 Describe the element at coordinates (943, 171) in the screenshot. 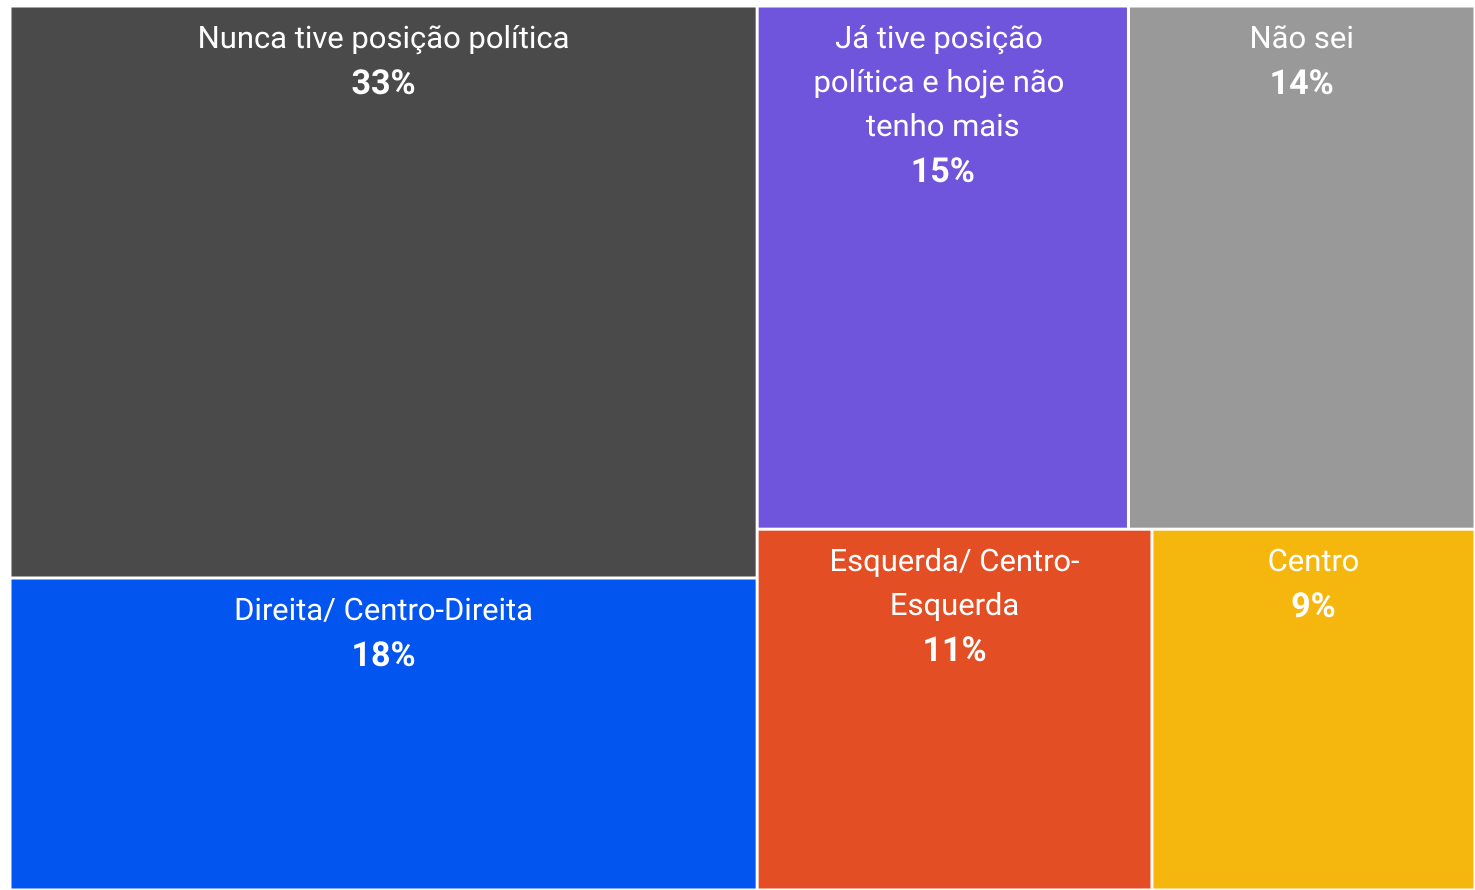

I see `value-label: 15%` at that location.